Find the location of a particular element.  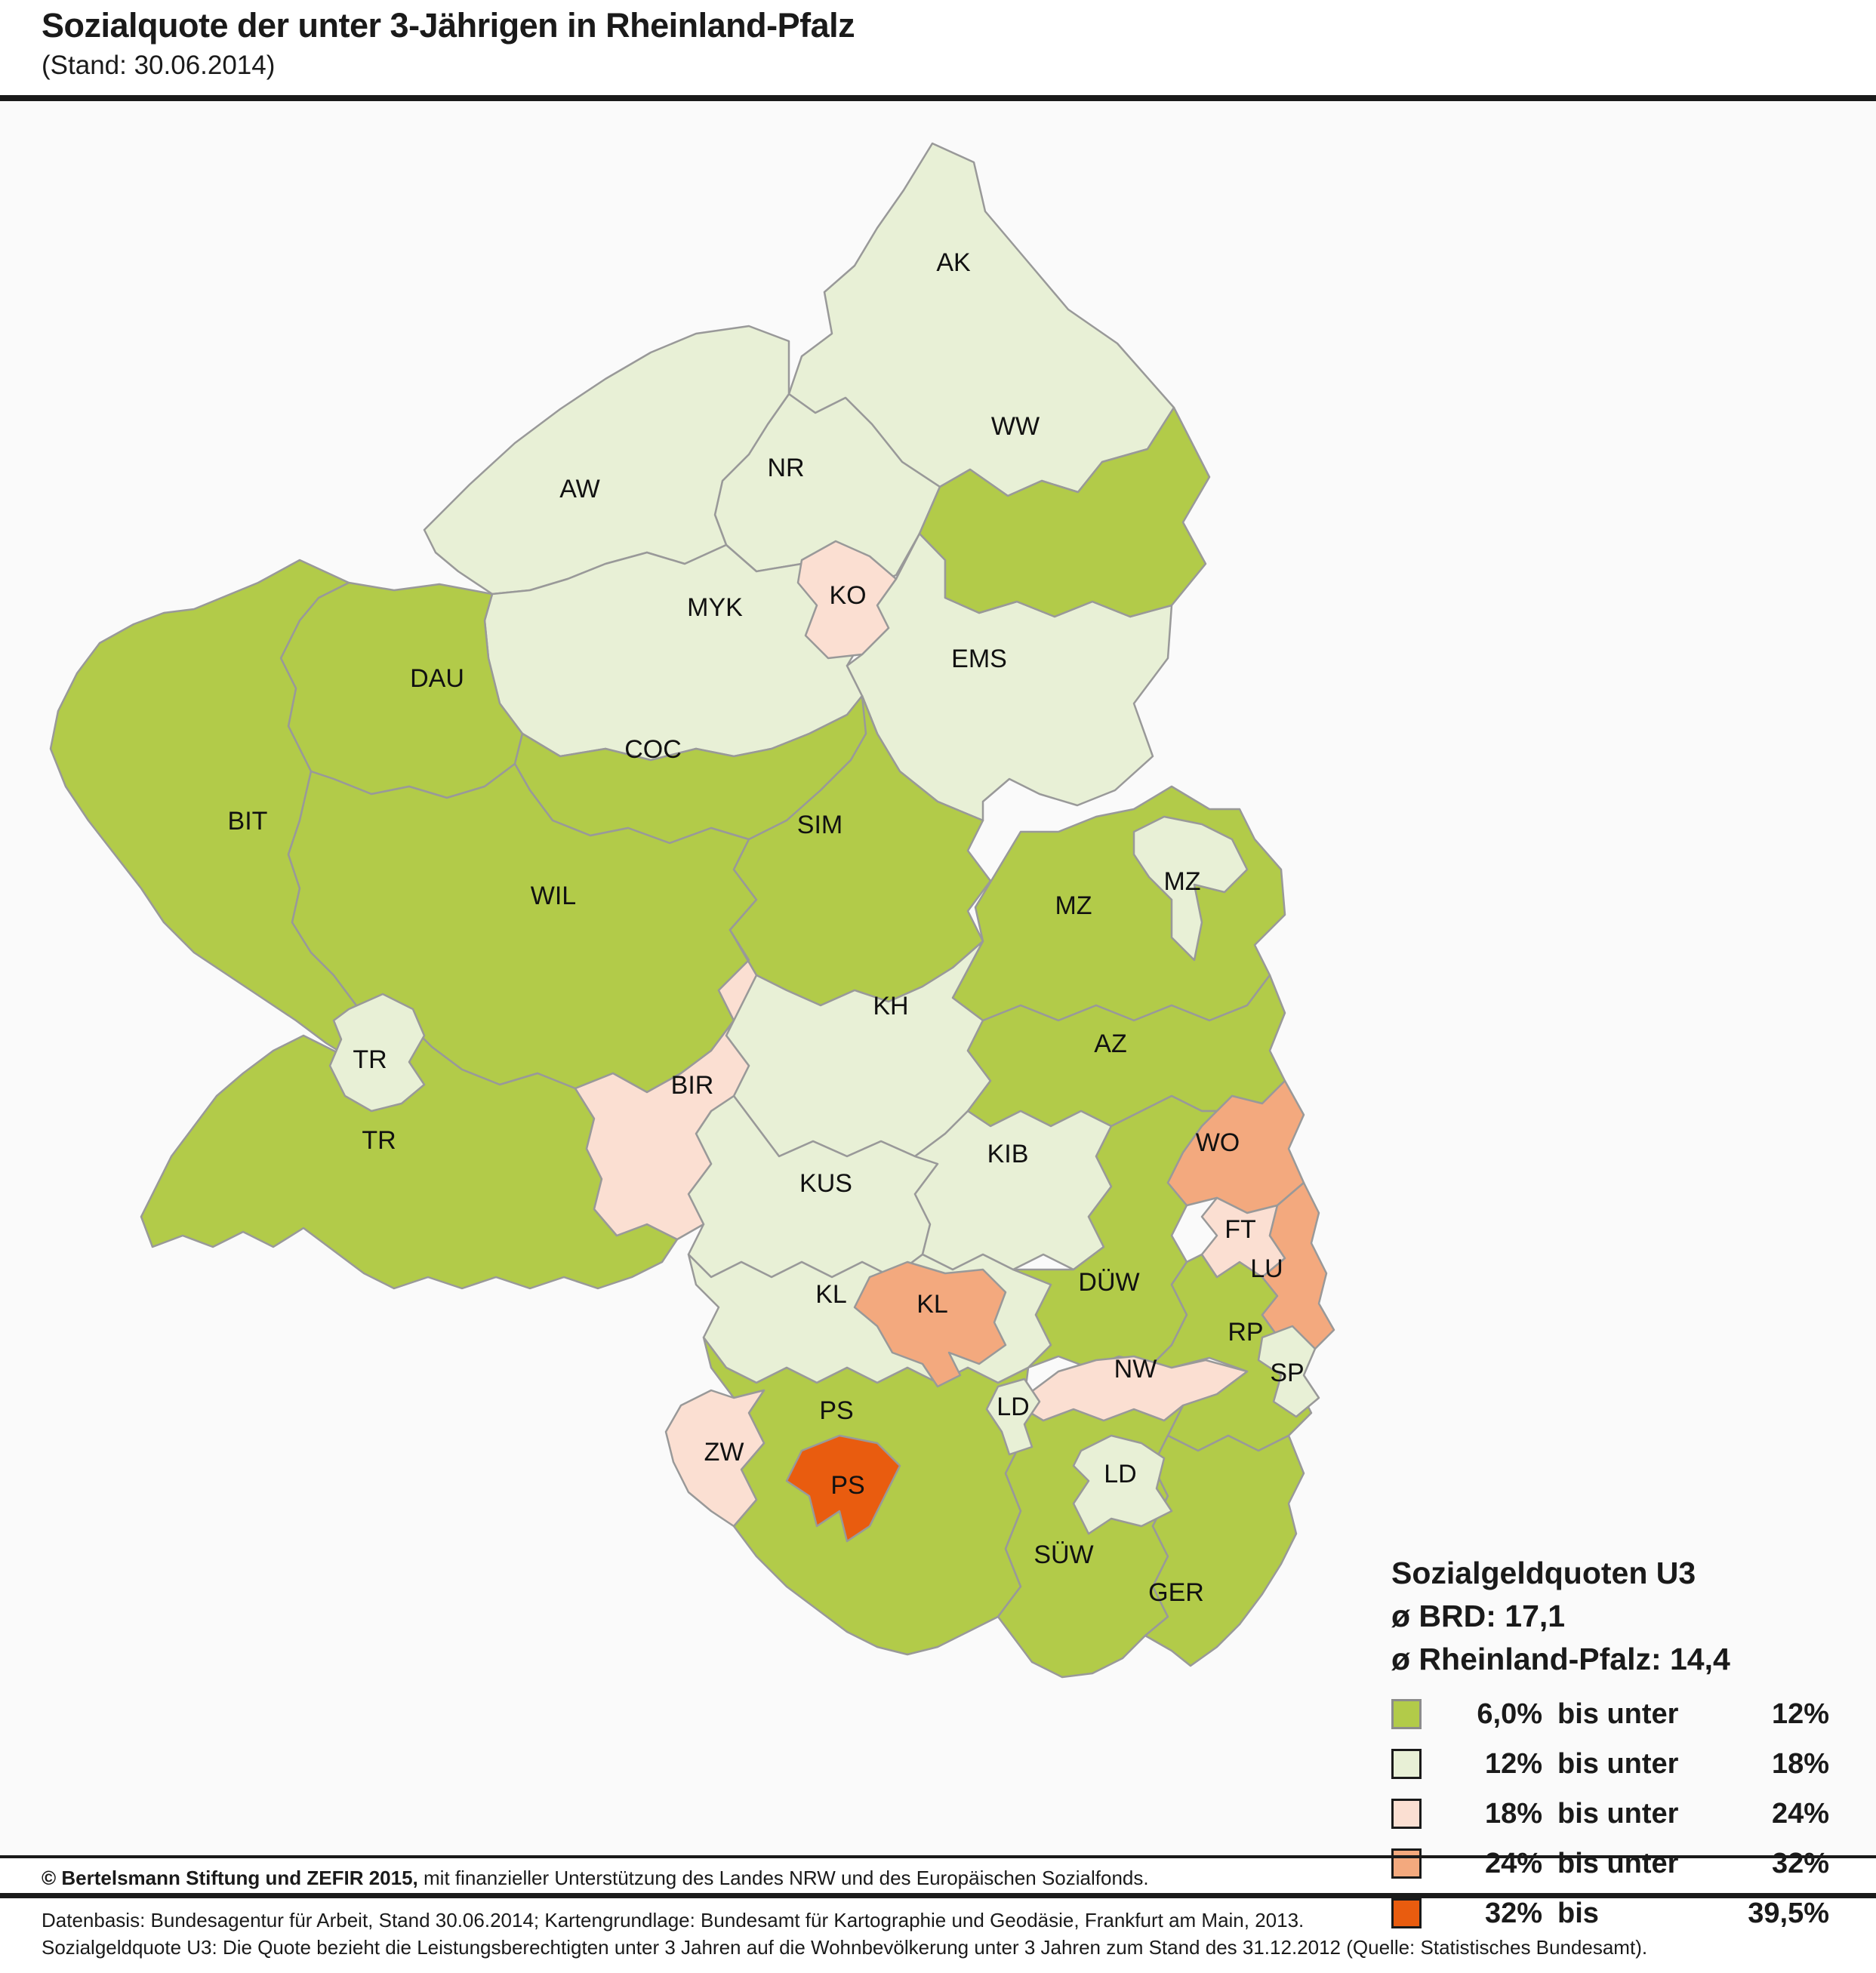

region-ko is located at coordinates (847, 600).